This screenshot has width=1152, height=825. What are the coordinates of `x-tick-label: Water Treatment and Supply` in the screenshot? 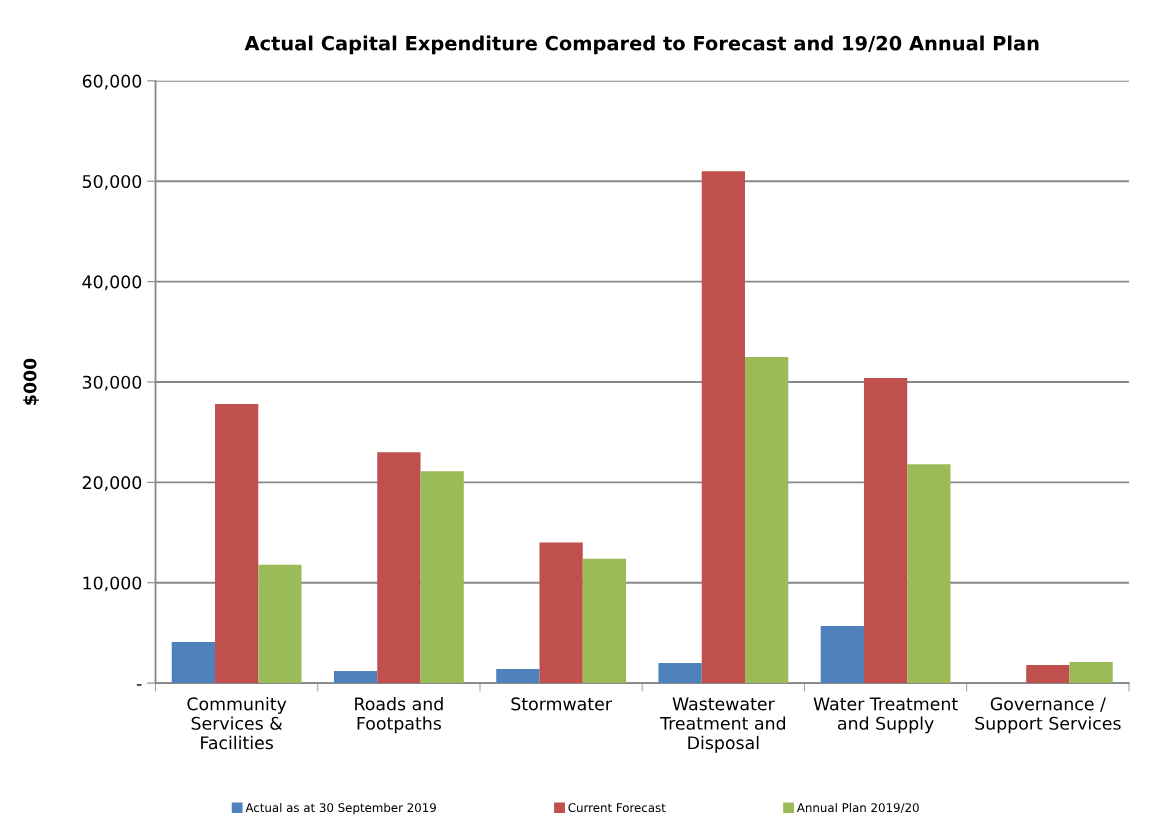 It's located at (885, 715).